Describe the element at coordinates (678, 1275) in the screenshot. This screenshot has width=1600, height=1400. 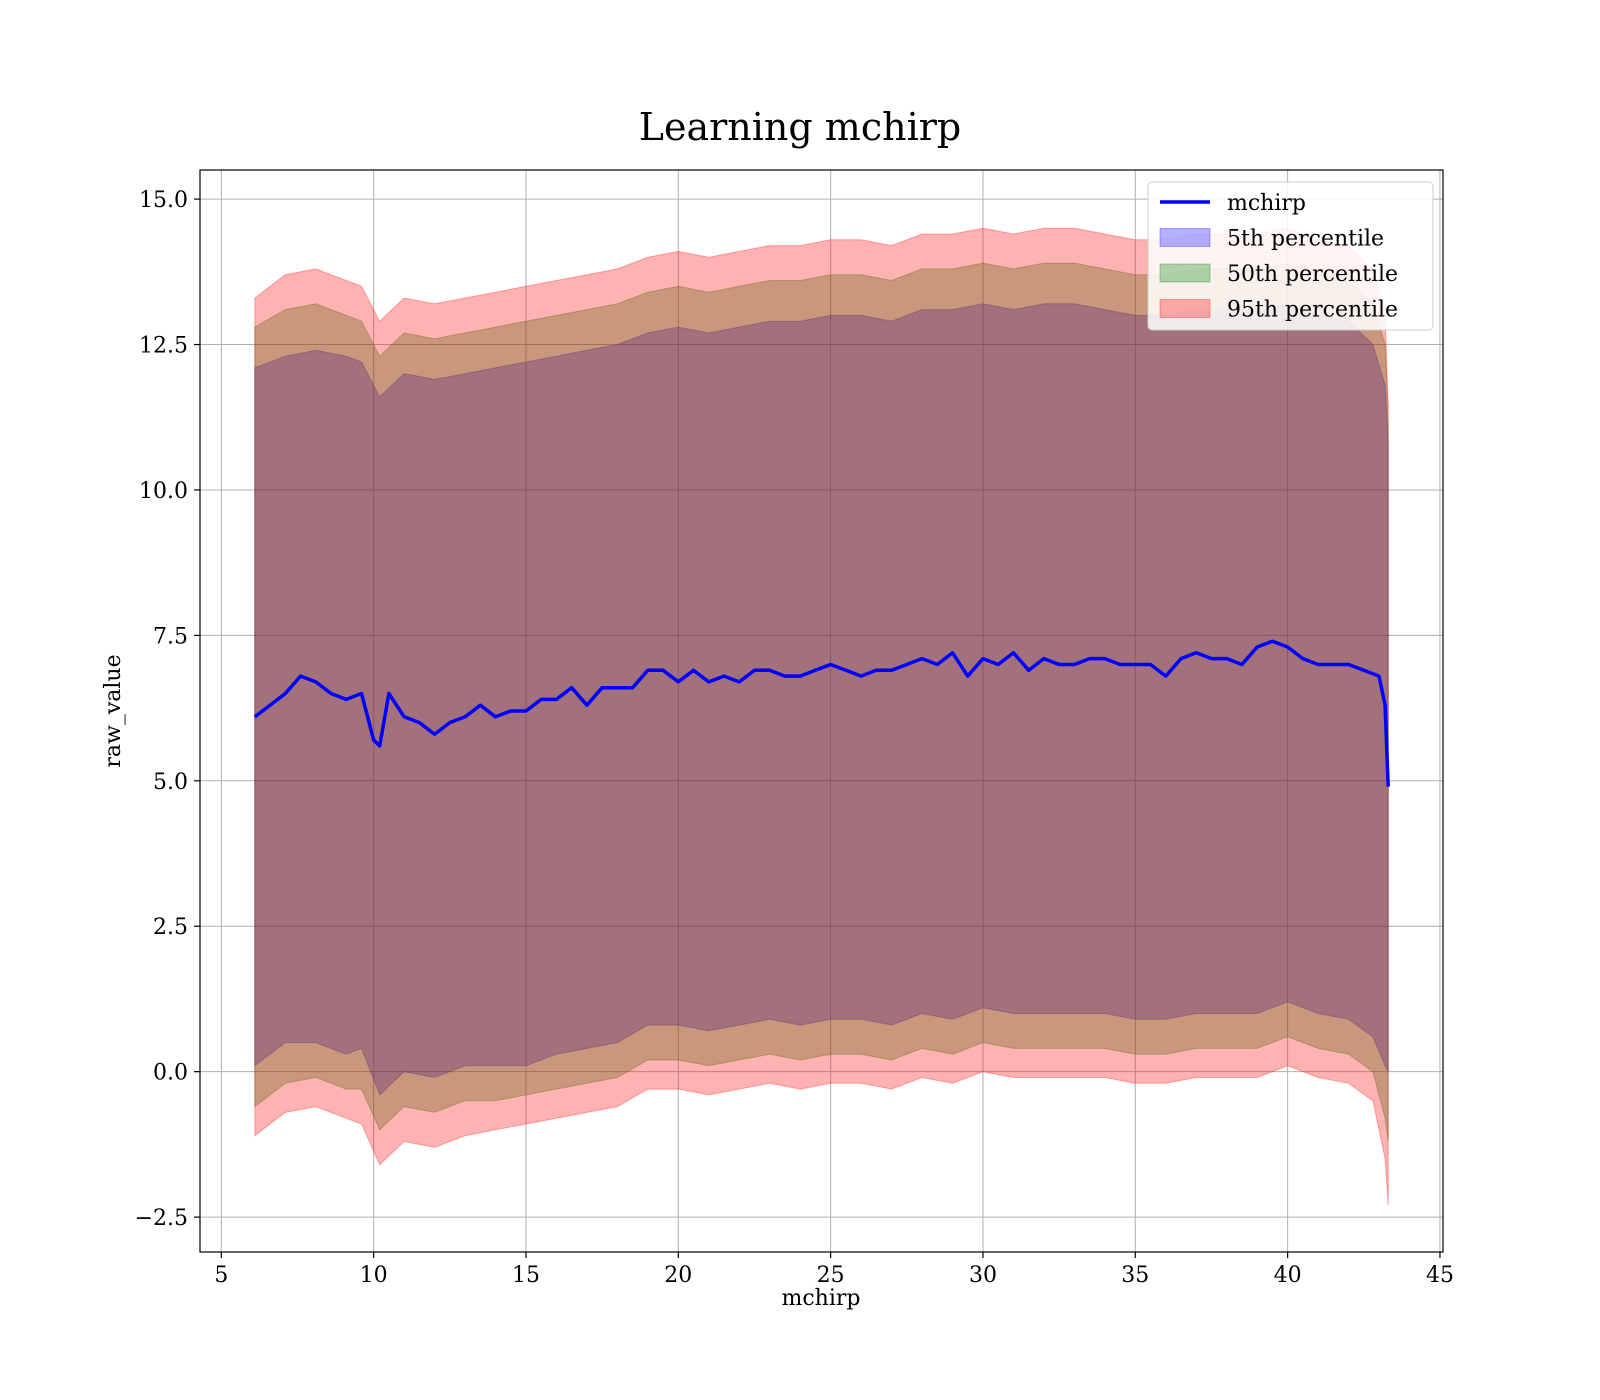
I see `x-tick-label: 20` at that location.